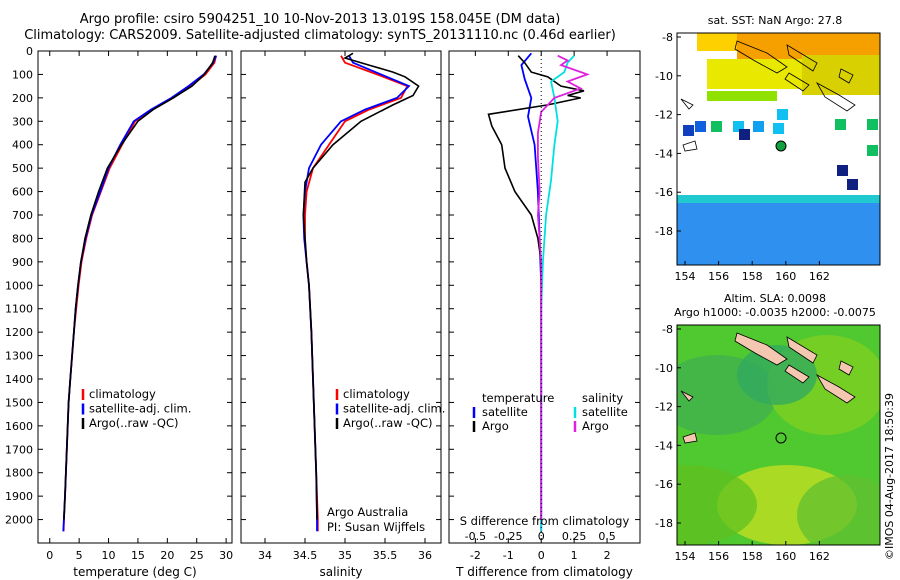 Image resolution: width=900 pixels, height=580 pixels. What do you see at coordinates (376, 394) in the screenshot?
I see `legend-salinity-0: climatology` at bounding box center [376, 394].